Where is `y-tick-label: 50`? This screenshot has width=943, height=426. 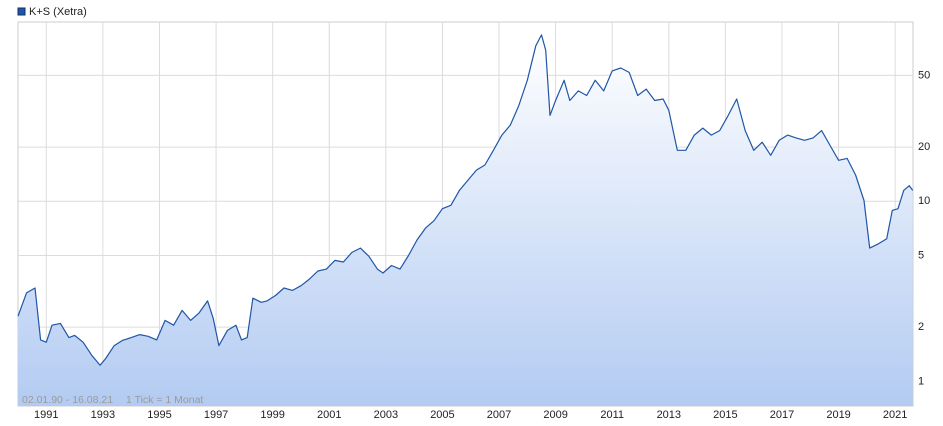 y-tick-label: 50 is located at coordinates (924, 75).